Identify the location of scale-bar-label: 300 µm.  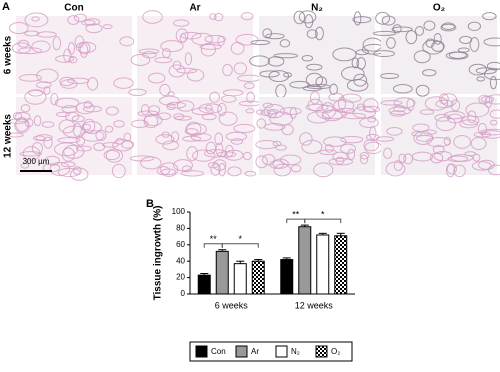
(36, 161).